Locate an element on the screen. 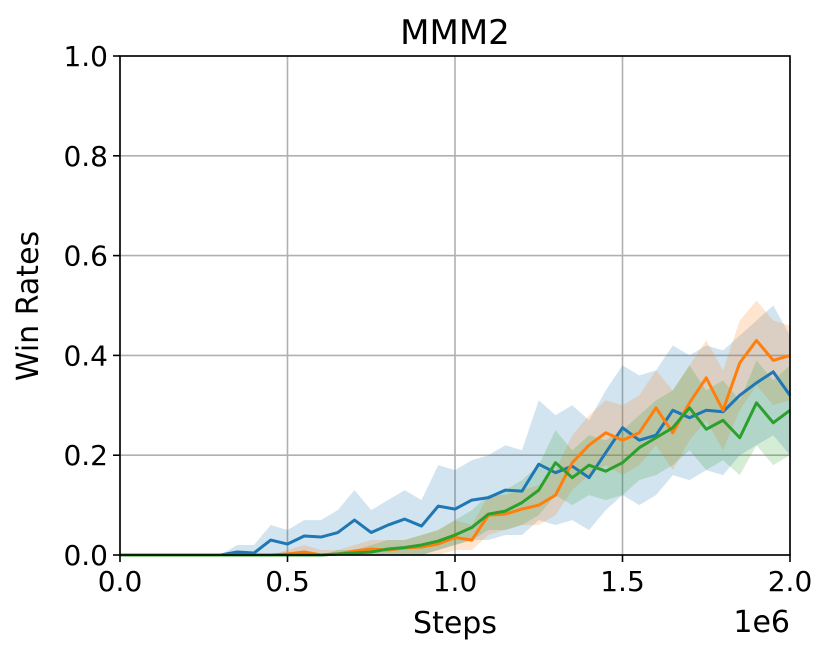  x-tick-label: 0.5 is located at coordinates (287, 581).